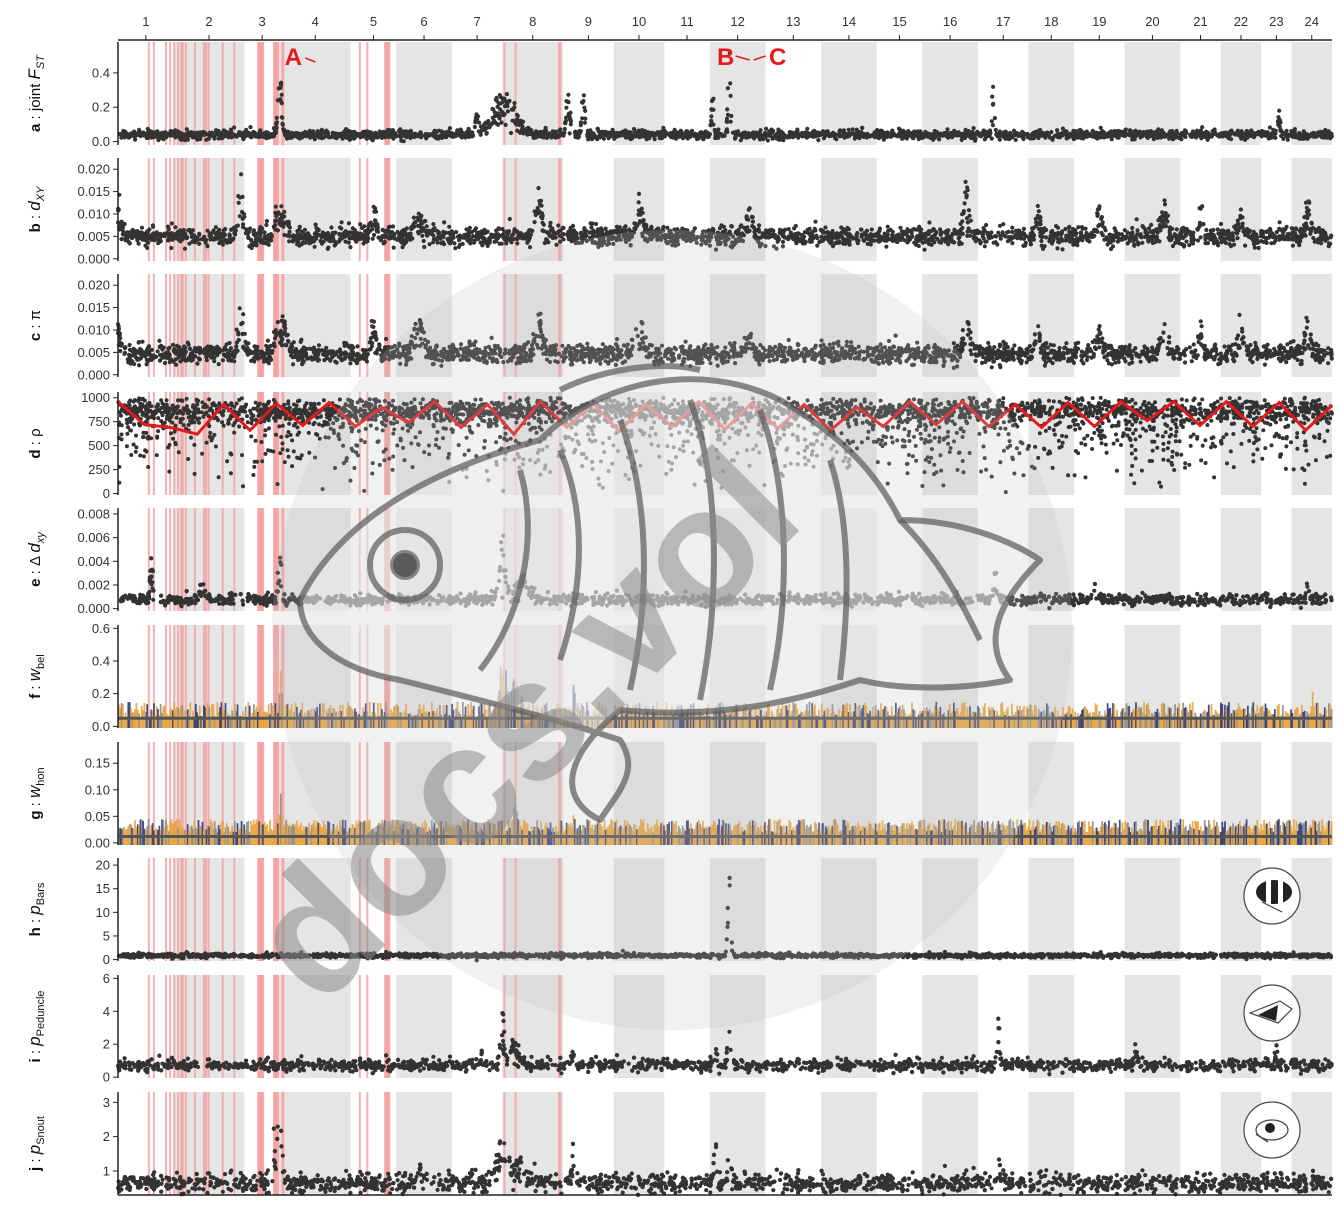 Image resolution: width=1344 pixels, height=1209 pixels. I want to click on panel-i-peduncle-icon, so click(1272, 1013).